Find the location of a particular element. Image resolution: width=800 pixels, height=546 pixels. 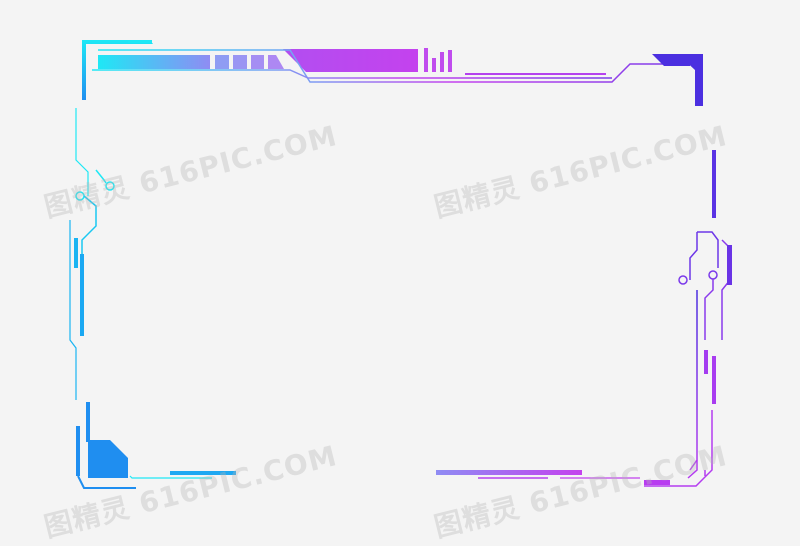

top-bar-purple is located at coordinates (350, 60).